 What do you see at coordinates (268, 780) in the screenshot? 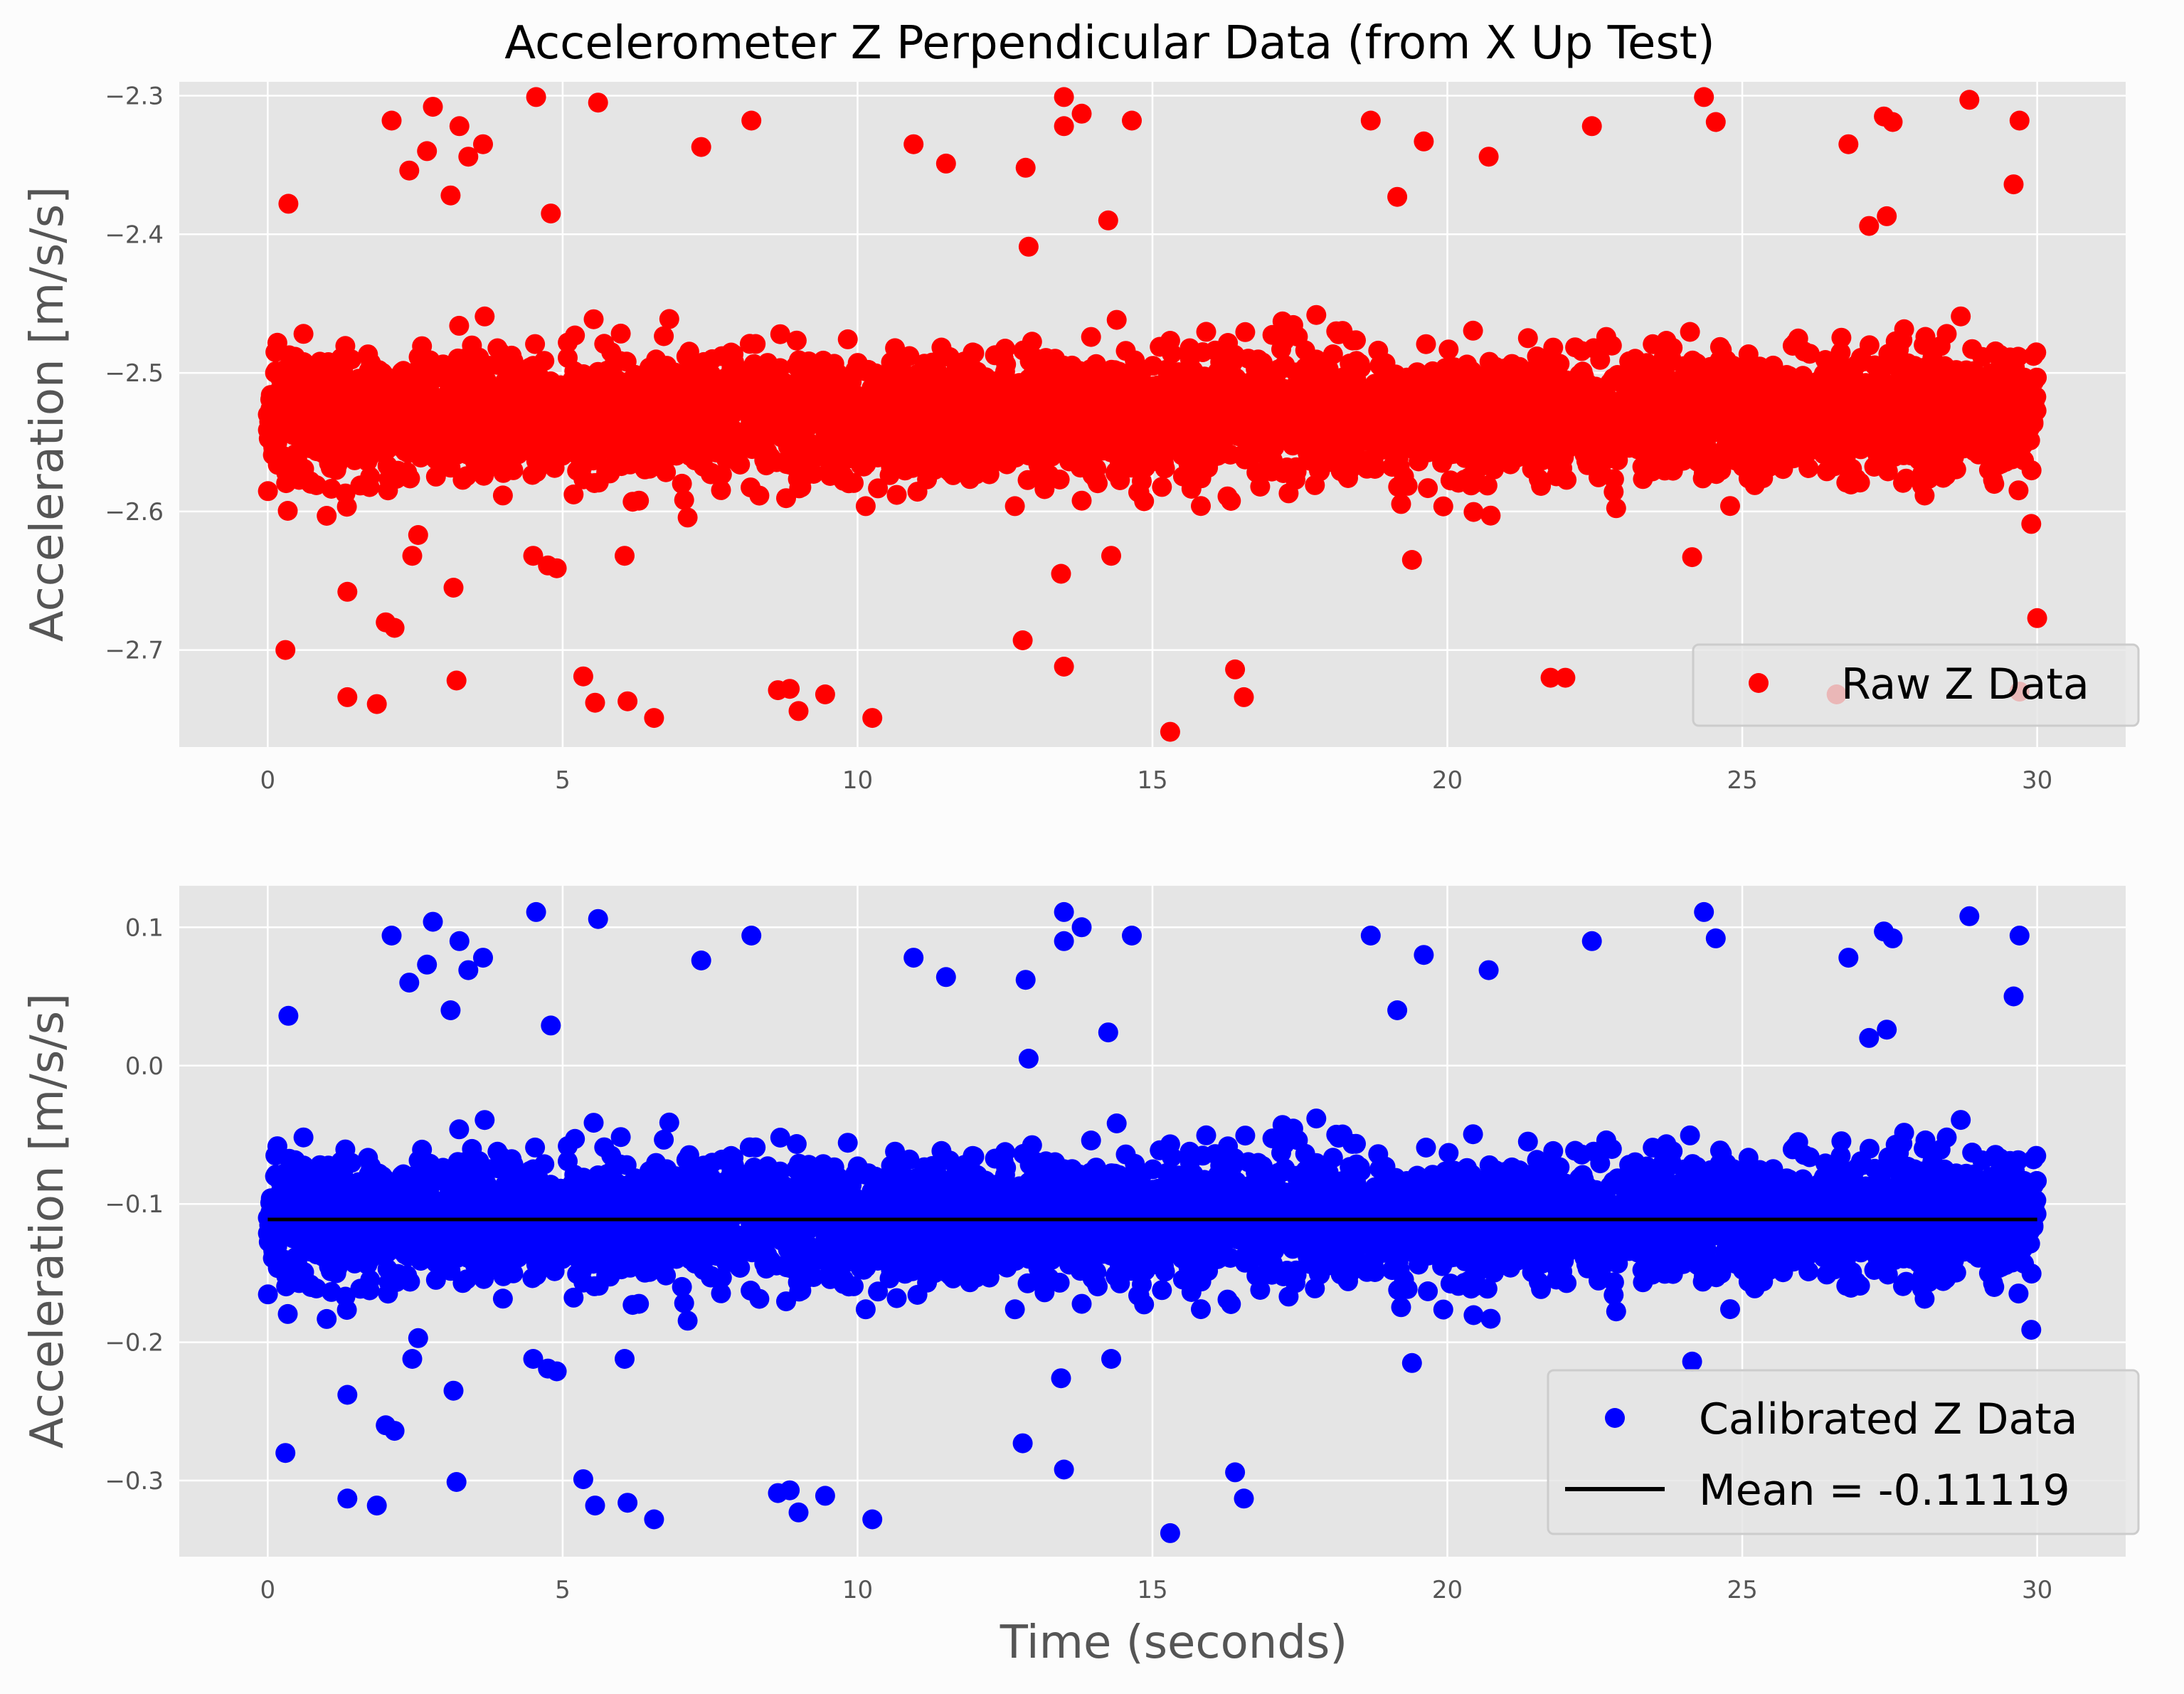
I see `x-tick-label: 0` at bounding box center [268, 780].